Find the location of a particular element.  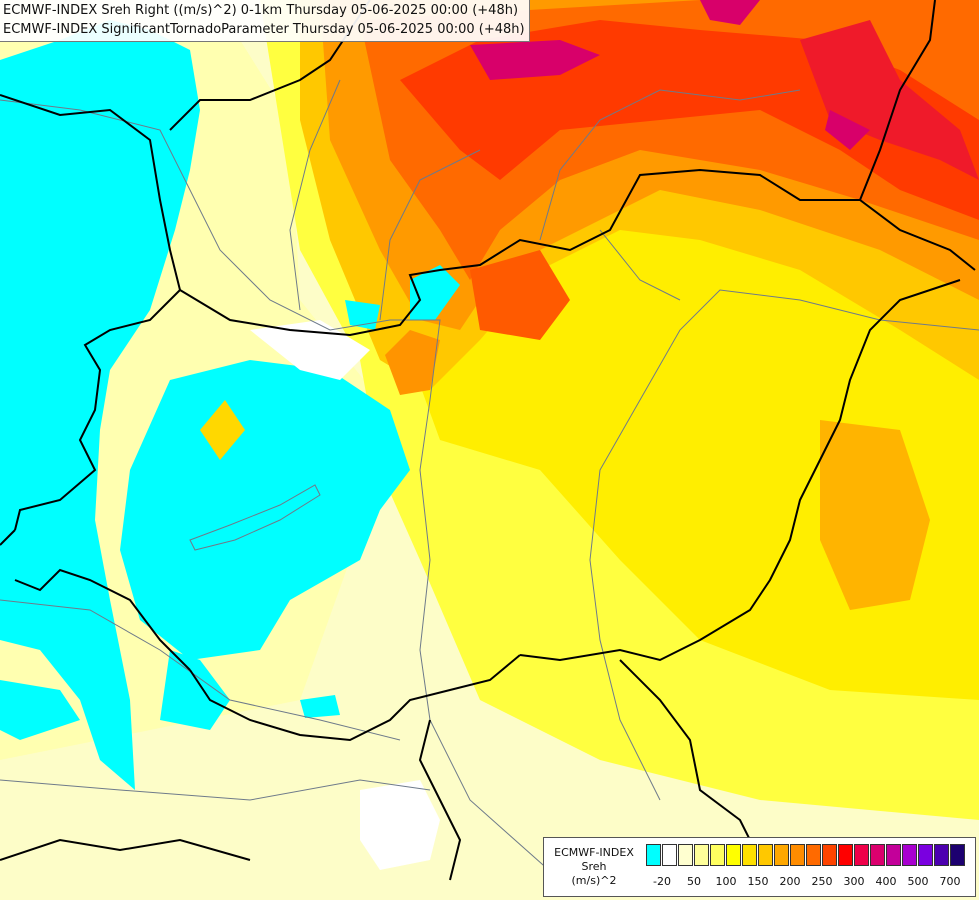

legend-tick-label: 500 is located at coordinates (918, 881).